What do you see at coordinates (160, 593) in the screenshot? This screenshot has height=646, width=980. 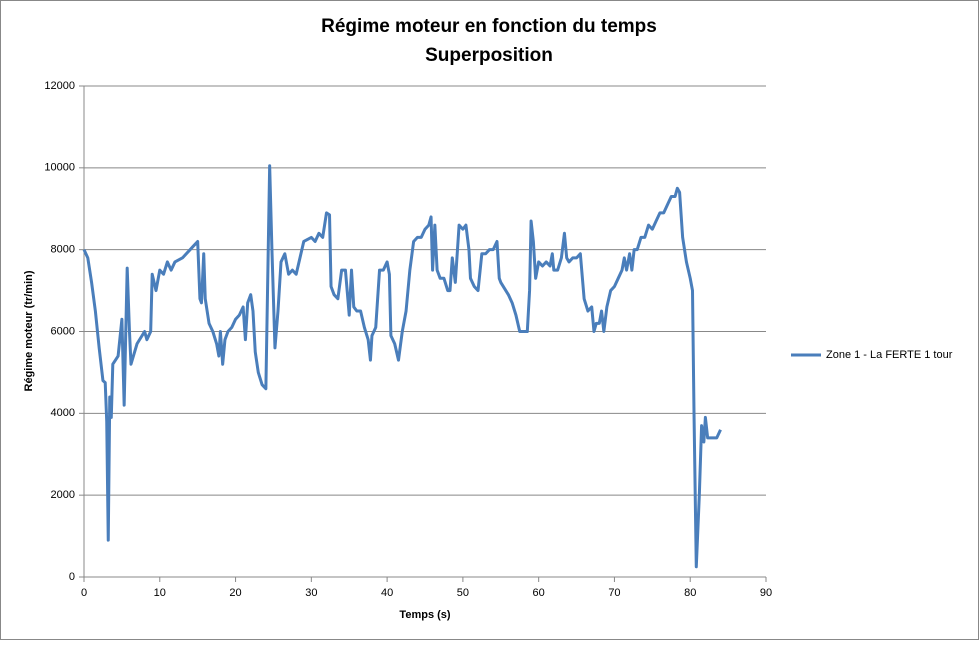 I see `x-tick-label: 10` at bounding box center [160, 593].